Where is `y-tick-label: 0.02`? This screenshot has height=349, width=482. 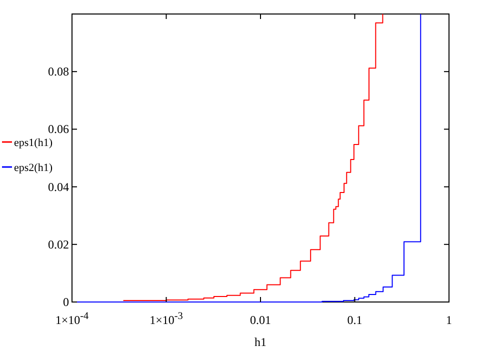
y-tick-label: 0.02 is located at coordinates (58, 244).